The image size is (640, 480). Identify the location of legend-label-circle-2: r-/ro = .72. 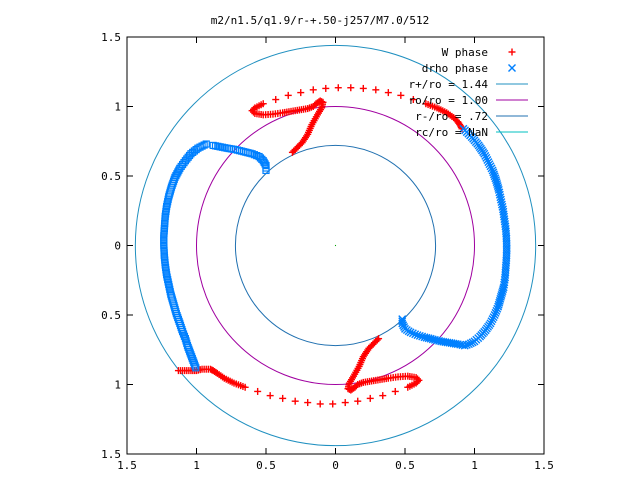
(451, 116).